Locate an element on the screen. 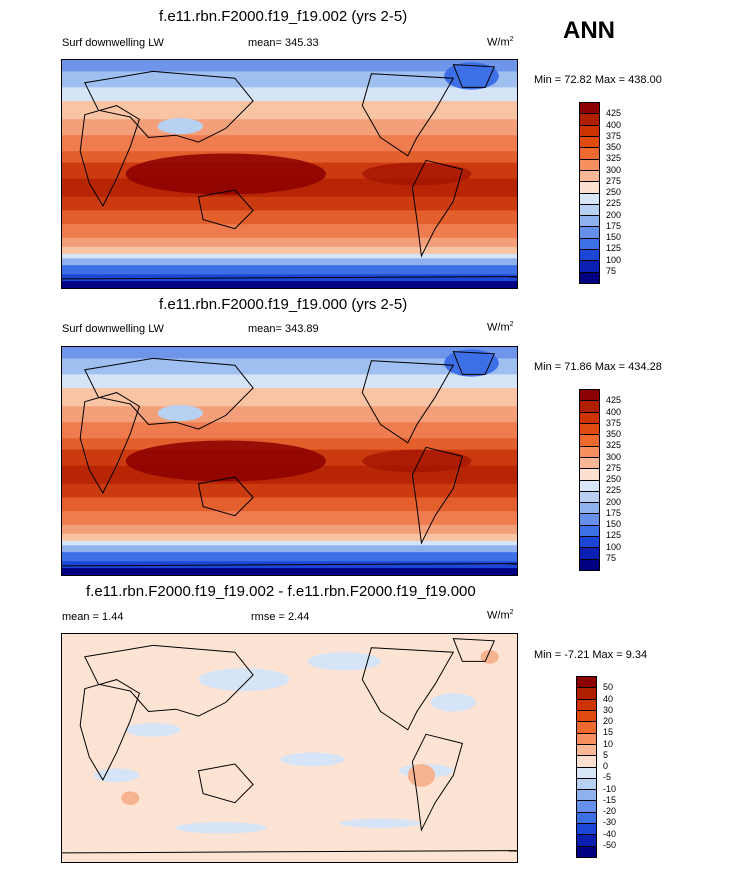  colorbar-tick-label: -10 is located at coordinates (610, 788).